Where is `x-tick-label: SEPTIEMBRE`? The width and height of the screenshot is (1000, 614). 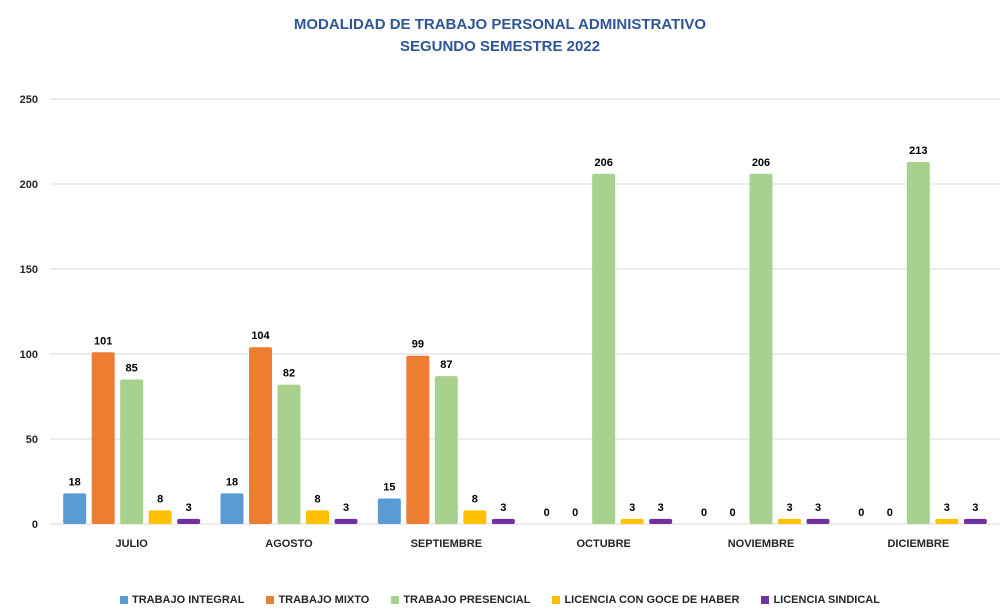 x-tick-label: SEPTIEMBRE is located at coordinates (447, 544).